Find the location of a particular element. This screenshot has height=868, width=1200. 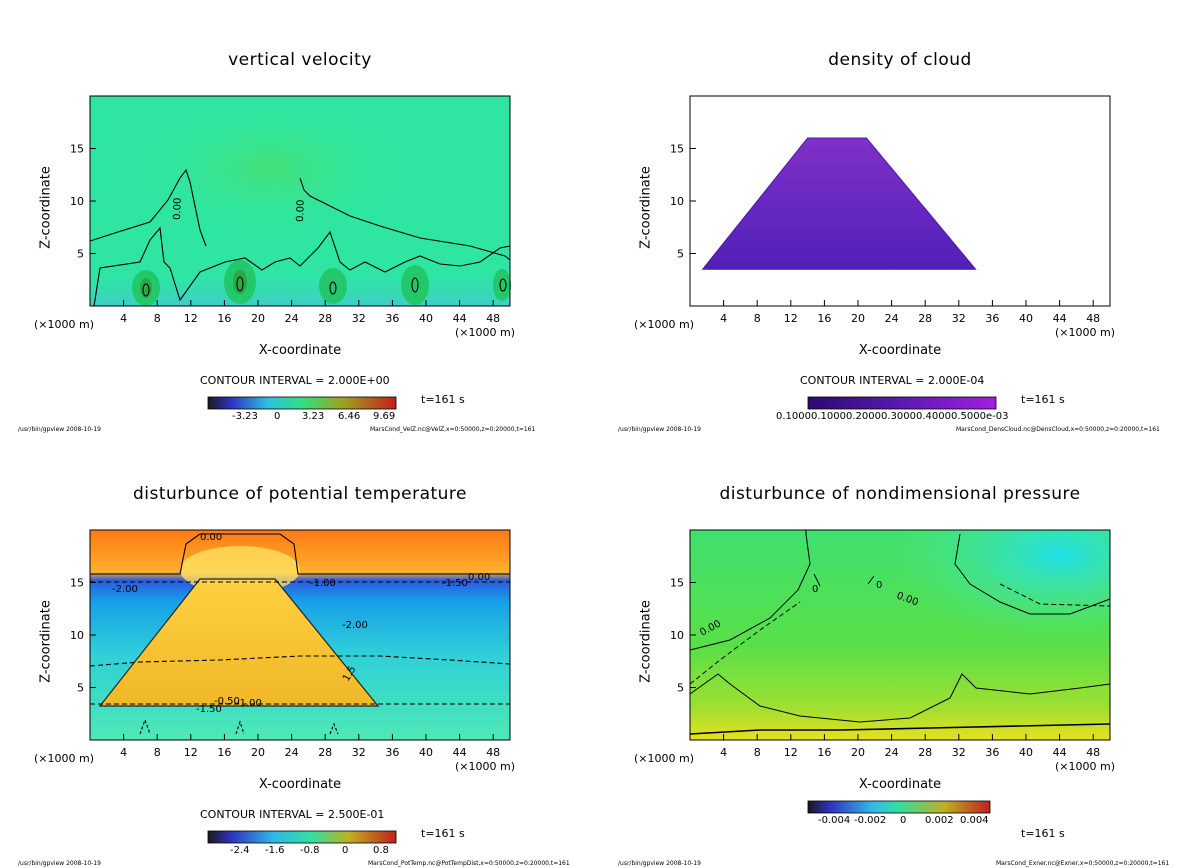

colorbar-tick: 0 is located at coordinates (277, 416).